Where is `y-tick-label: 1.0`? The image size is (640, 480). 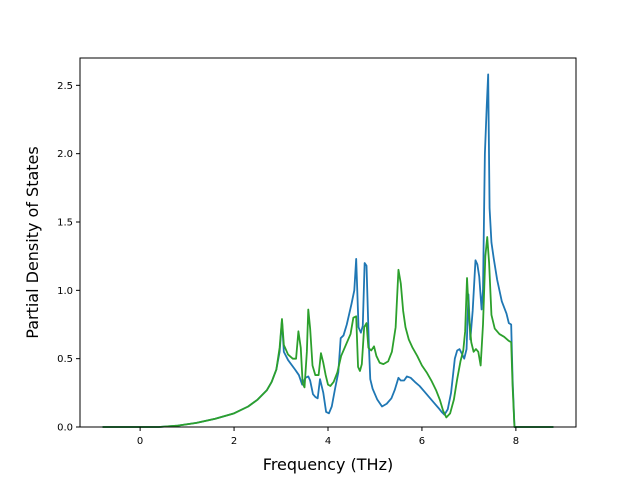
y-tick-label: 1.0 is located at coordinates (65, 291).